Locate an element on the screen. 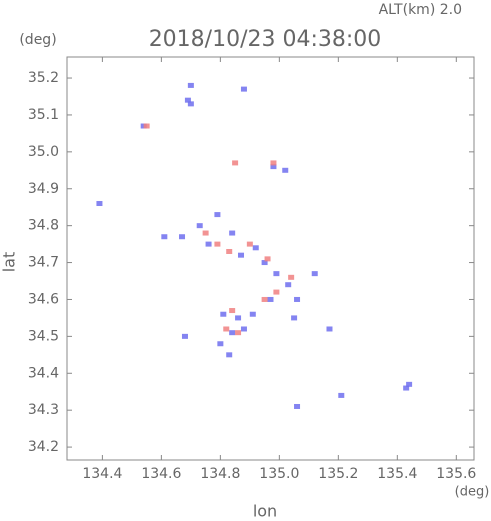 This screenshot has width=491, height=521. y-tick-label: 34.9 is located at coordinates (43, 189).